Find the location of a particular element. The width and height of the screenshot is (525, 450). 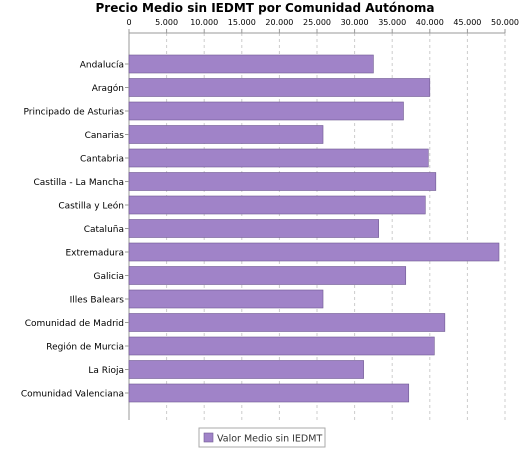

category-label: La Rioja is located at coordinates (106, 371).